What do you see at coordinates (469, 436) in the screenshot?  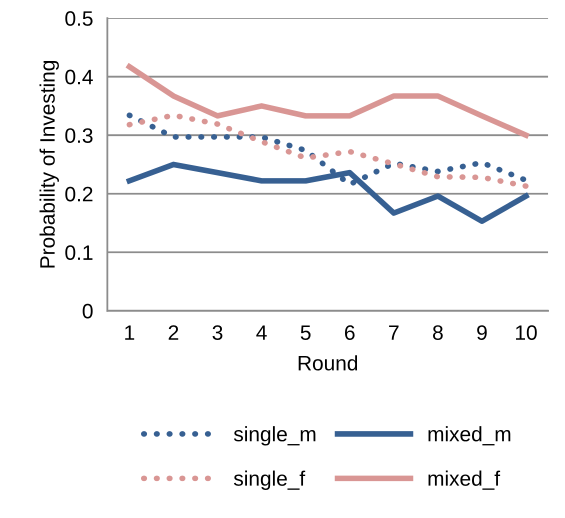 I see `legend-label: mixed_m` at bounding box center [469, 436].